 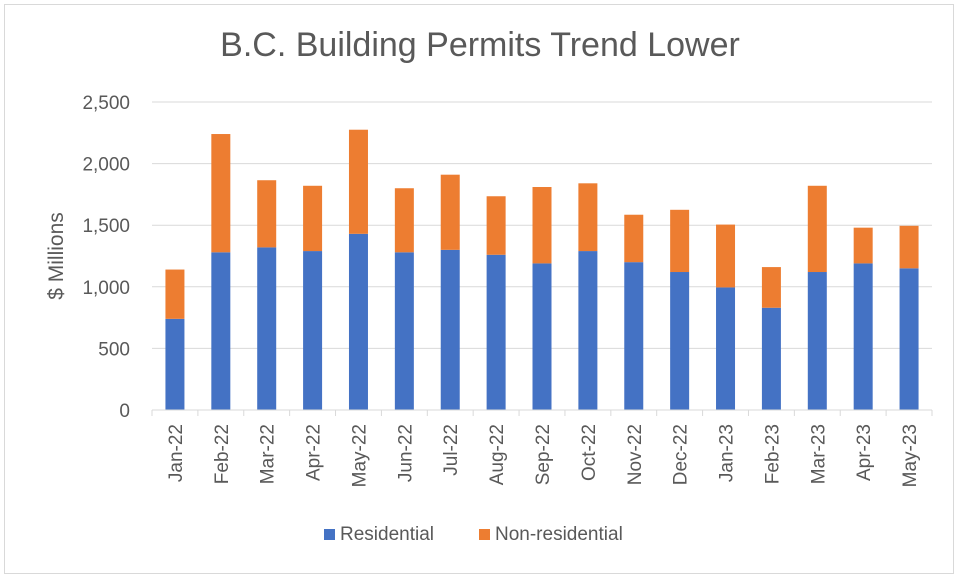 I want to click on chart-title: B.C. Building Permits Trend Lower, so click(x=480, y=45).